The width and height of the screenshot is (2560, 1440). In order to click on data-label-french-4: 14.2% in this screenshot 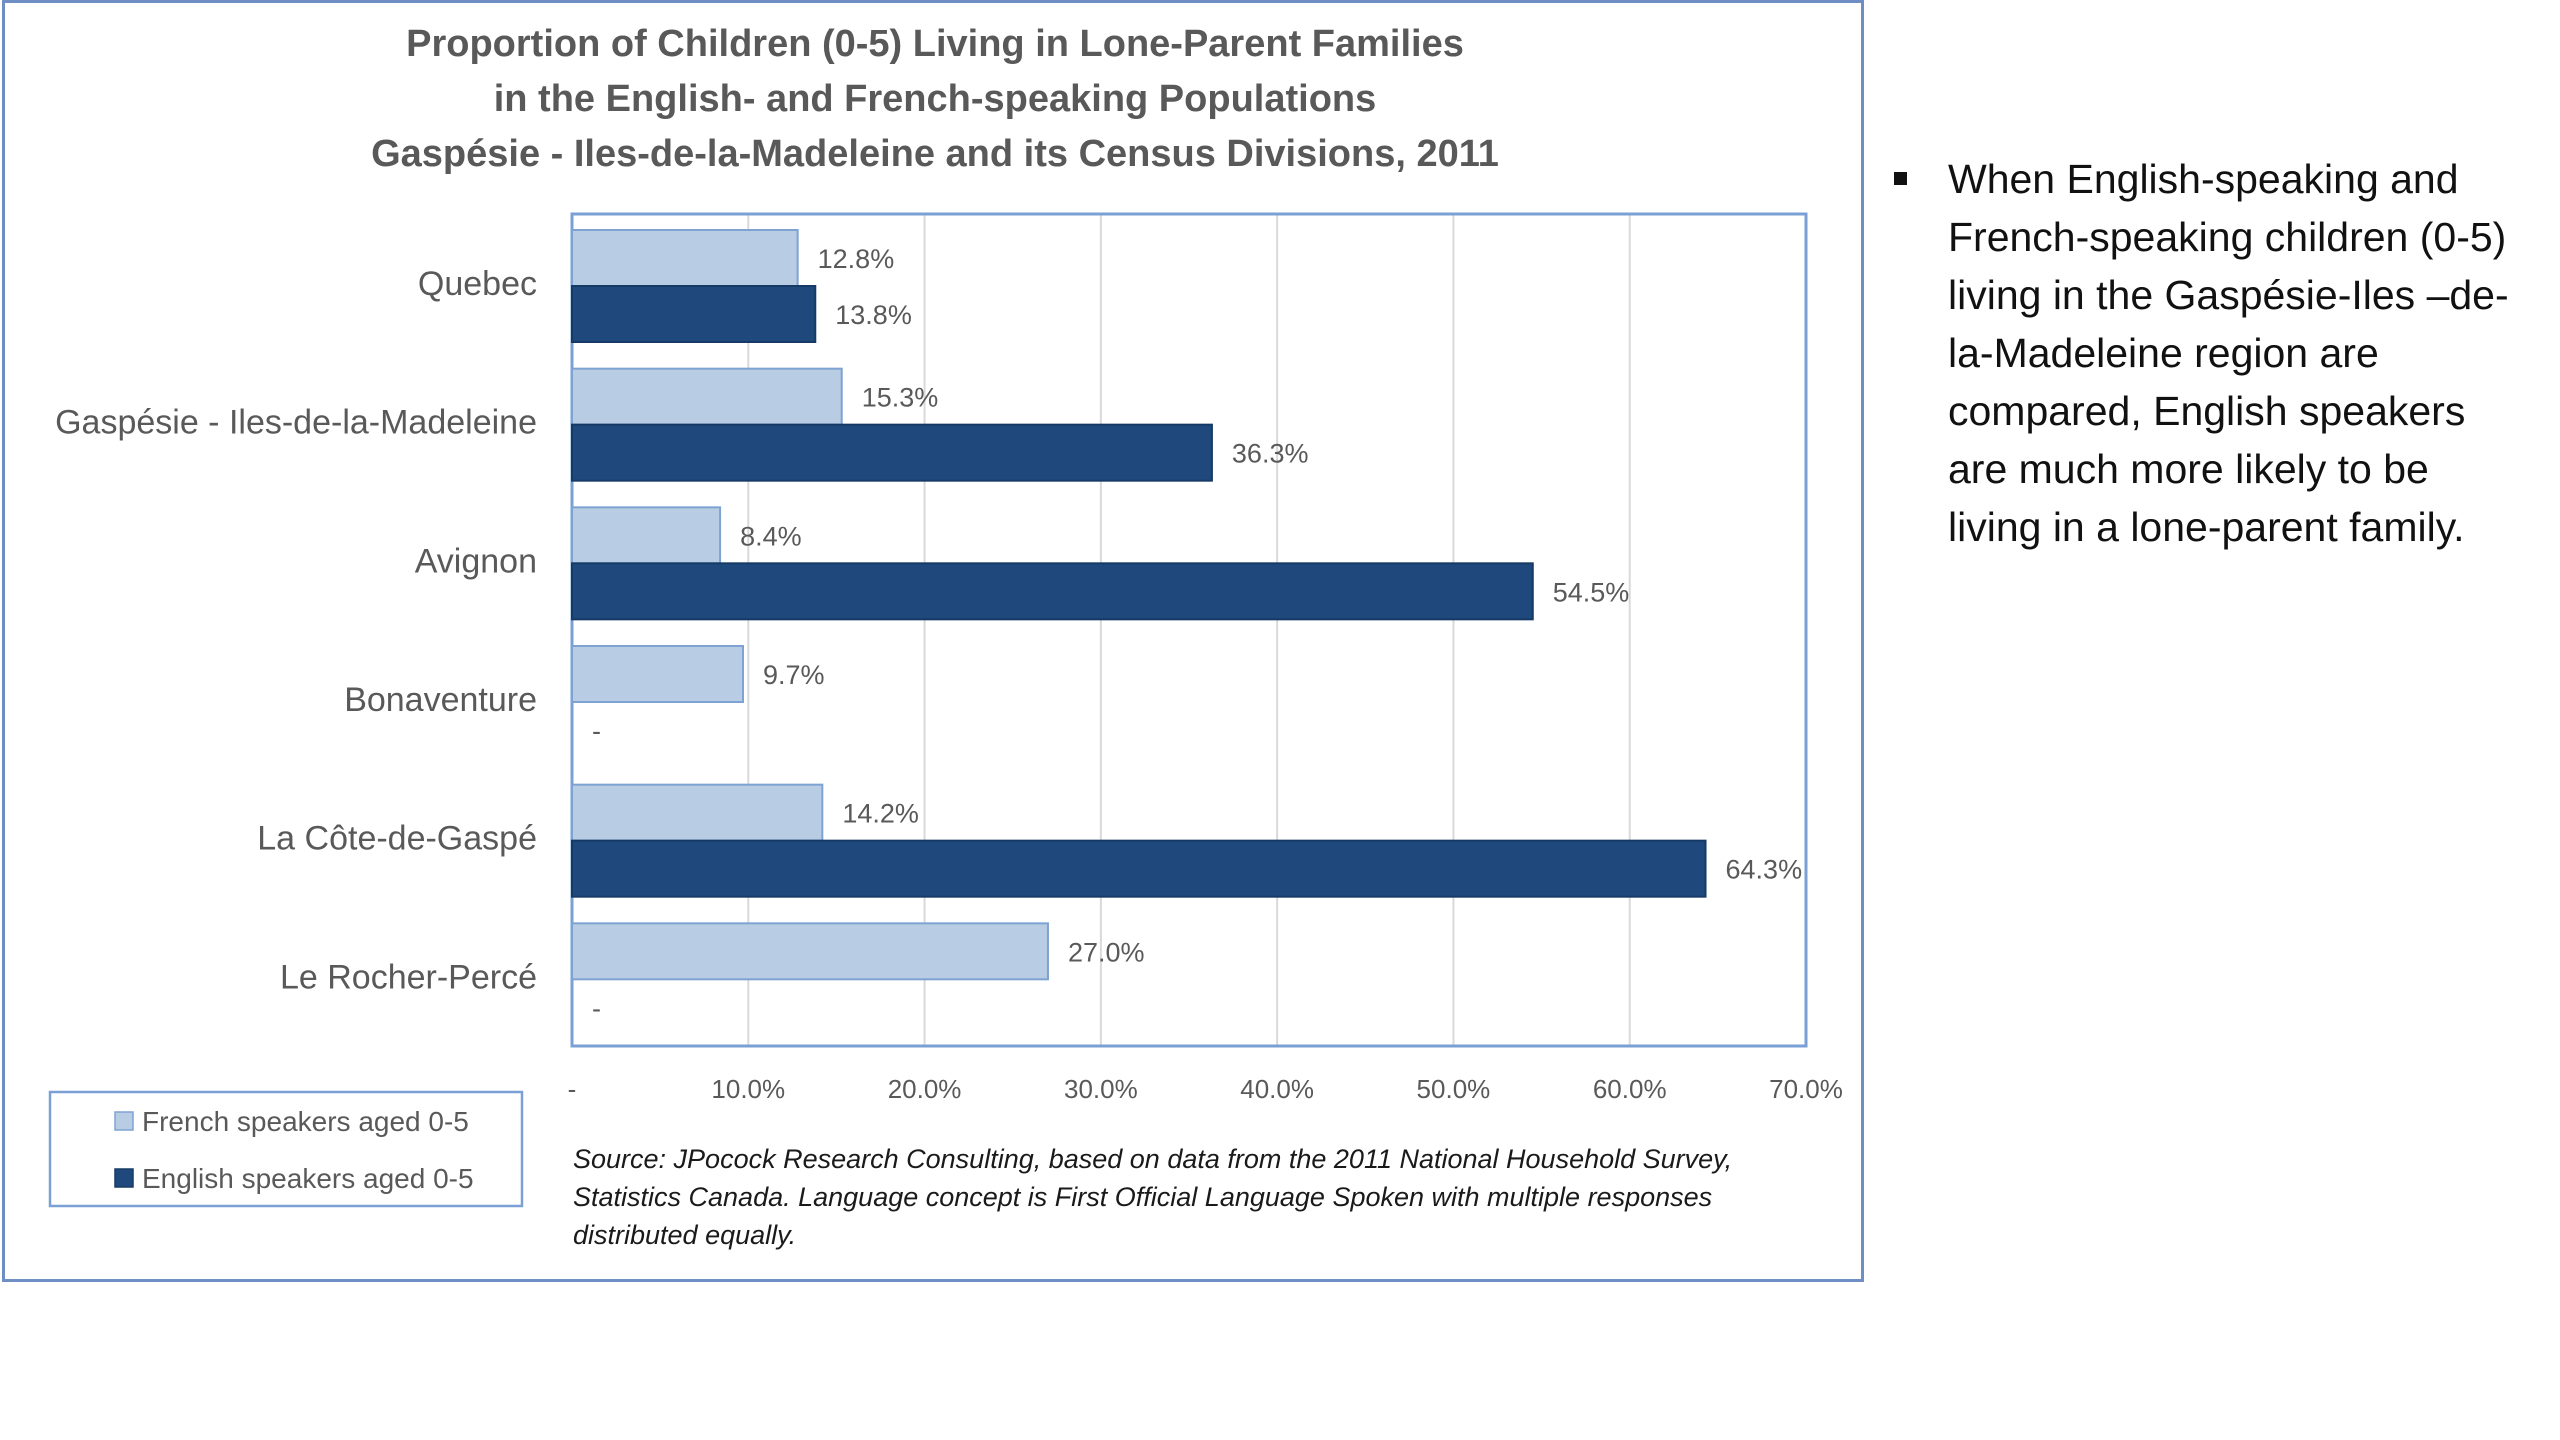, I will do `click(880, 814)`.